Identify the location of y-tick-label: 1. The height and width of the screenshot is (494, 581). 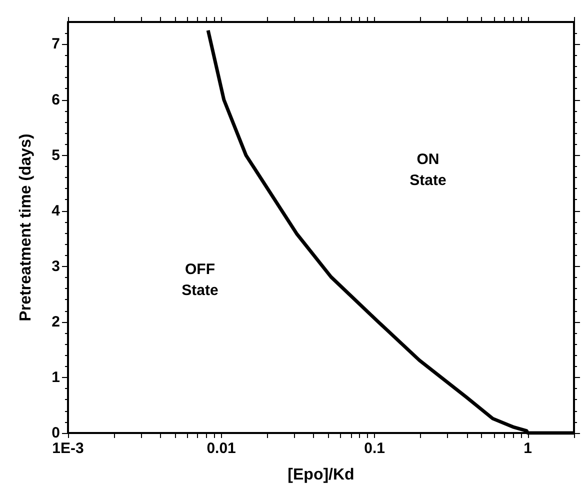
(56, 377).